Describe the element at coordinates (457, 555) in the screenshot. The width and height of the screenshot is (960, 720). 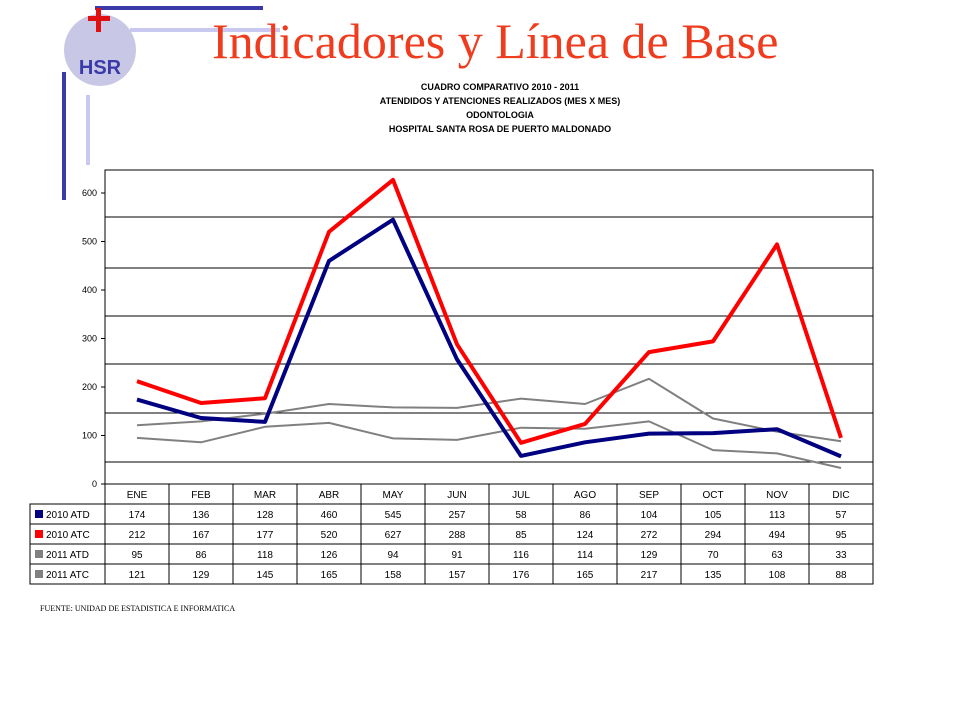
I see `data-label: 91` at that location.